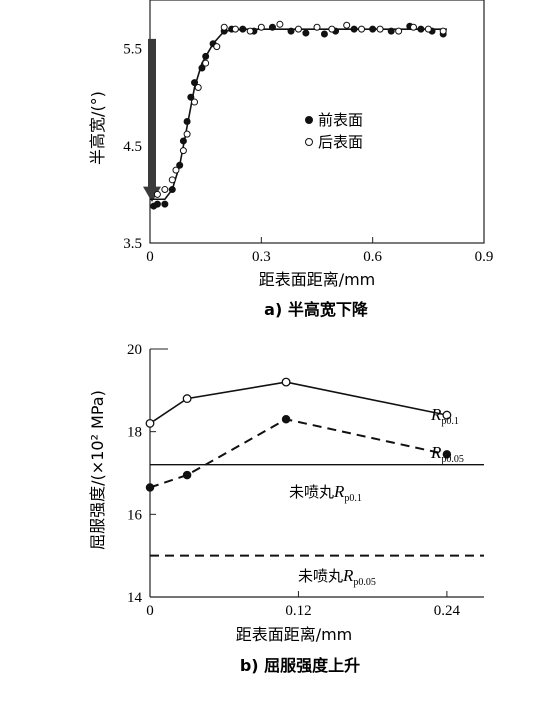 This screenshot has height=710, width=560. Describe the element at coordinates (135, 515) in the screenshot. I see `chart-b-y-tick-label: 16` at that location.